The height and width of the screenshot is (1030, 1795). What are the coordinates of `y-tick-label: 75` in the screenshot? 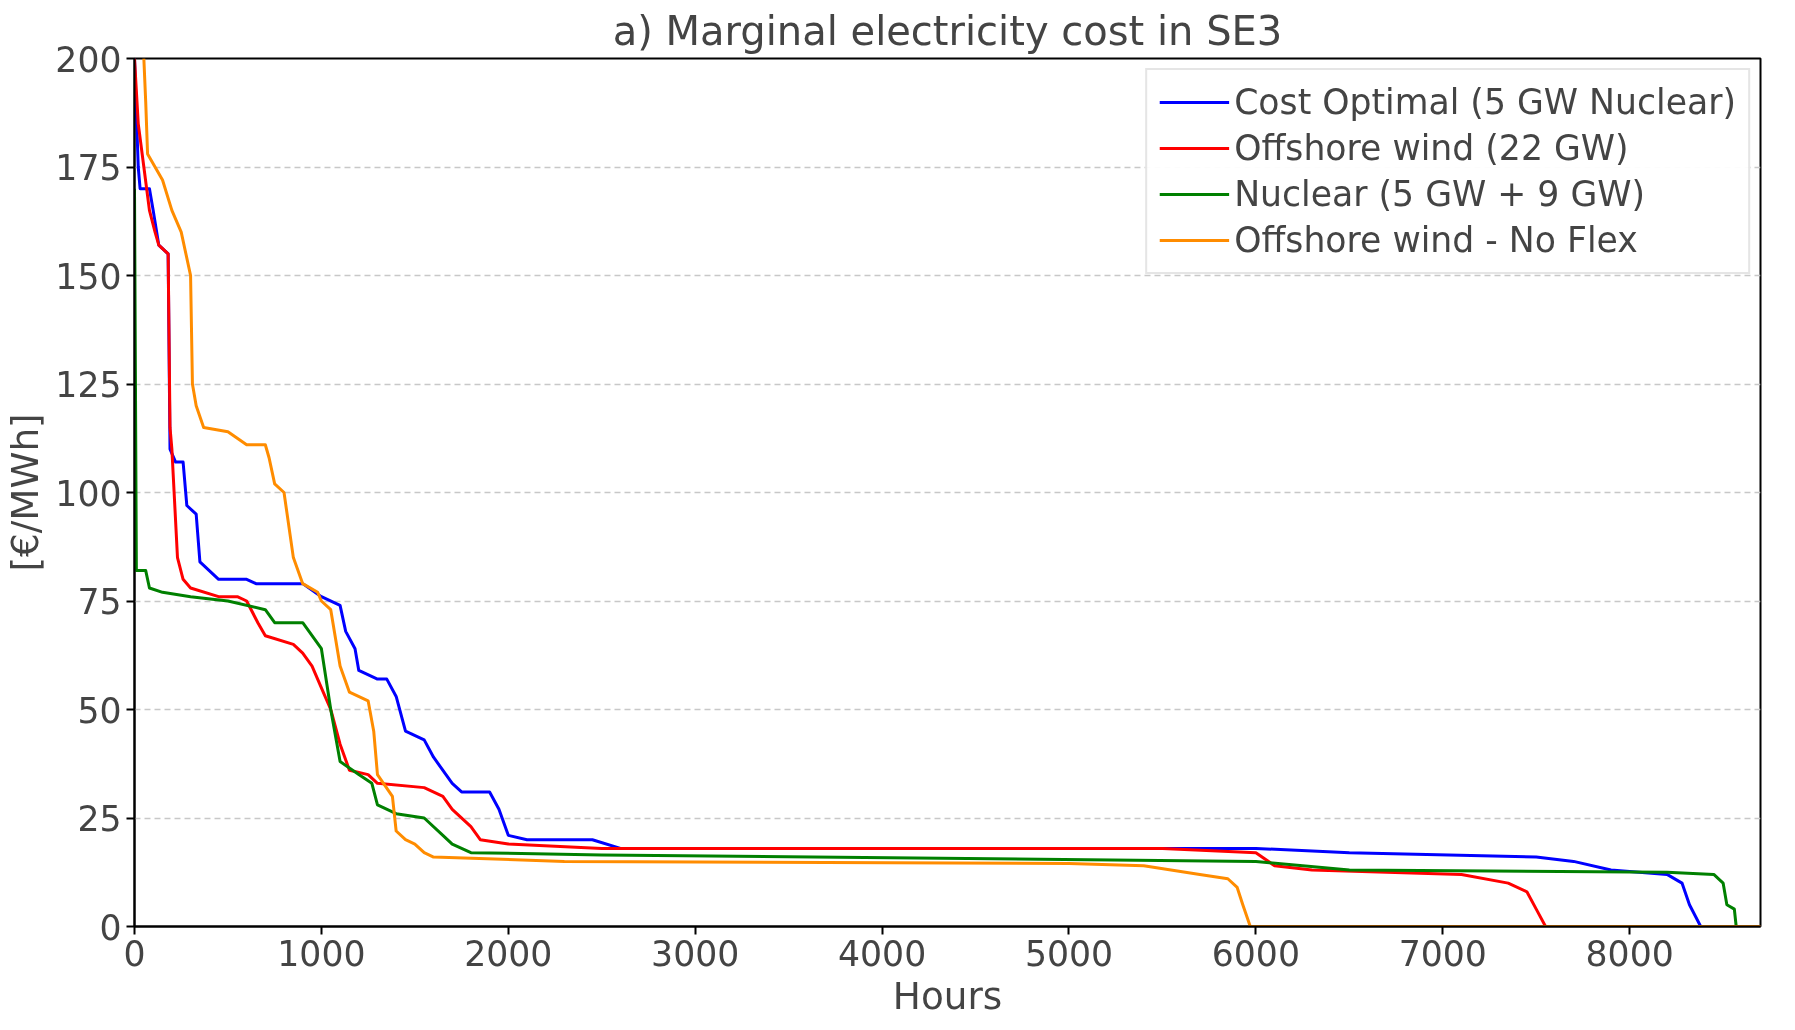 It's located at (99, 602).